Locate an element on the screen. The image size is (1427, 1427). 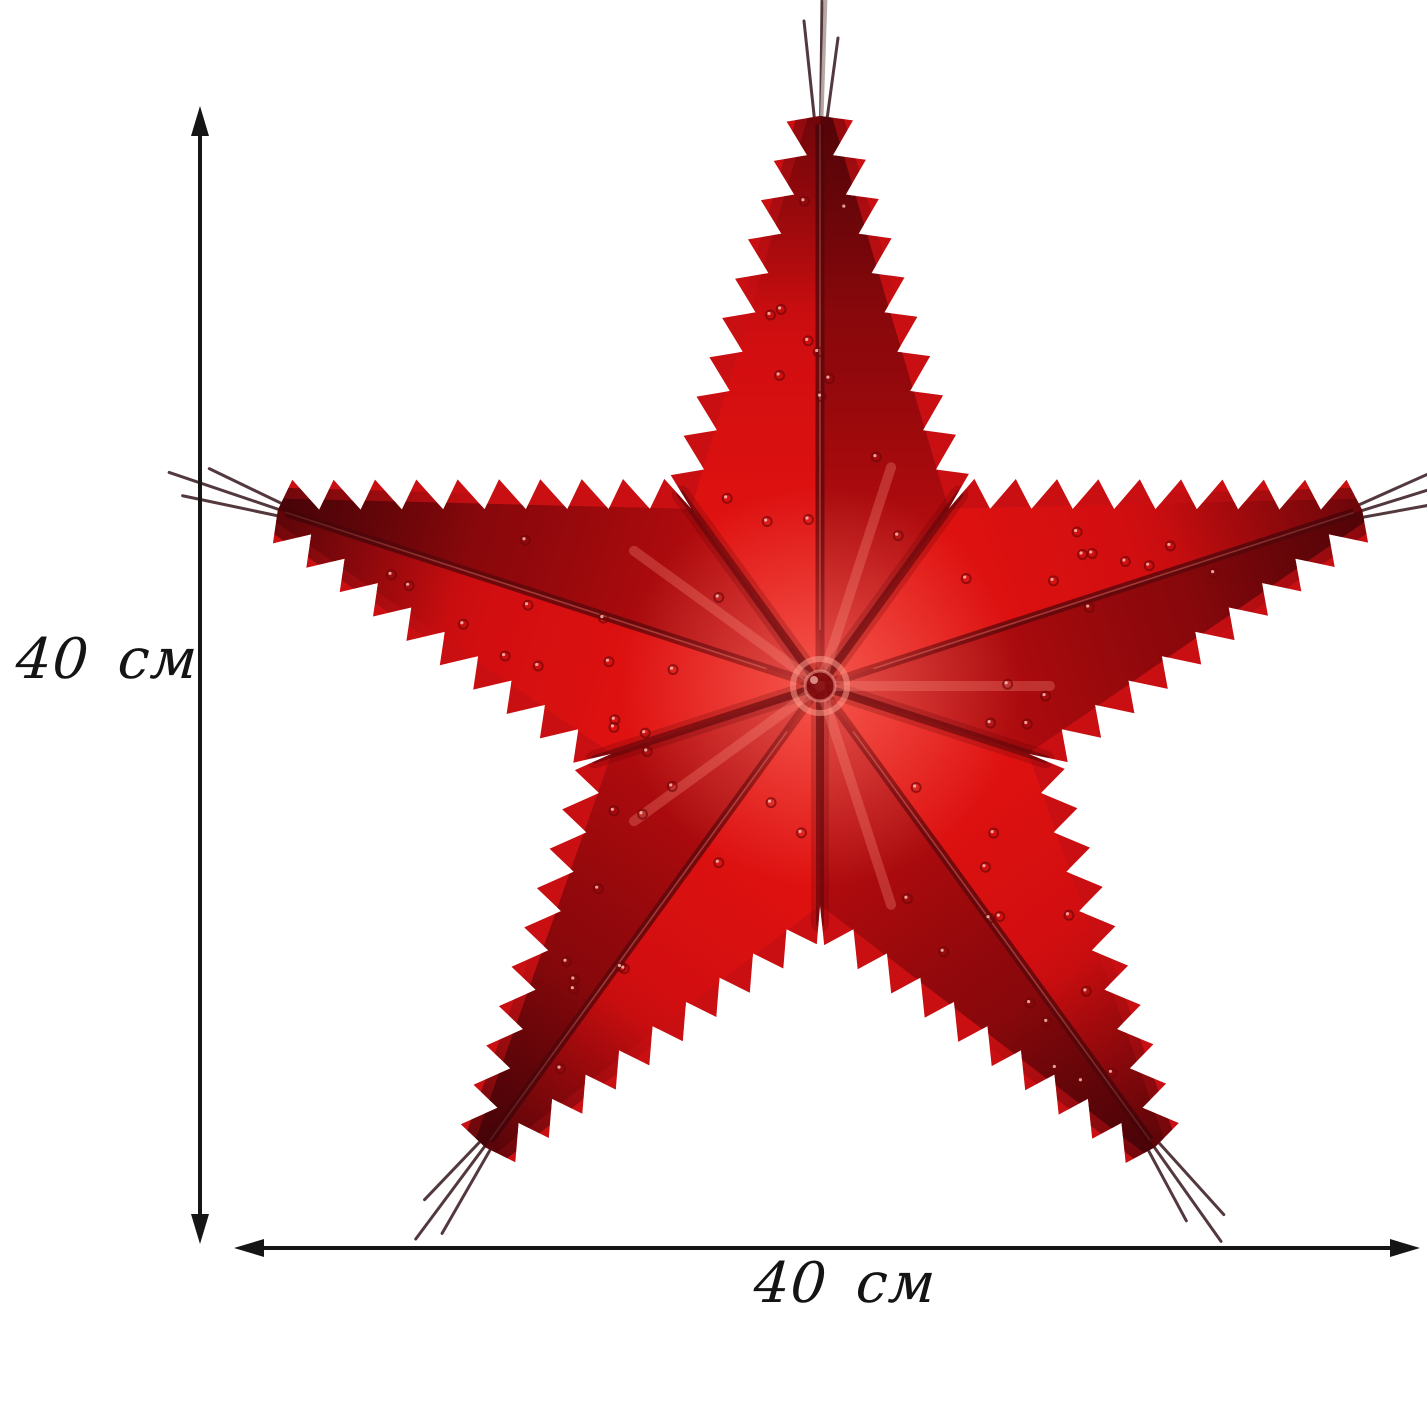
height-dimension-arrow is located at coordinates (200, 675).